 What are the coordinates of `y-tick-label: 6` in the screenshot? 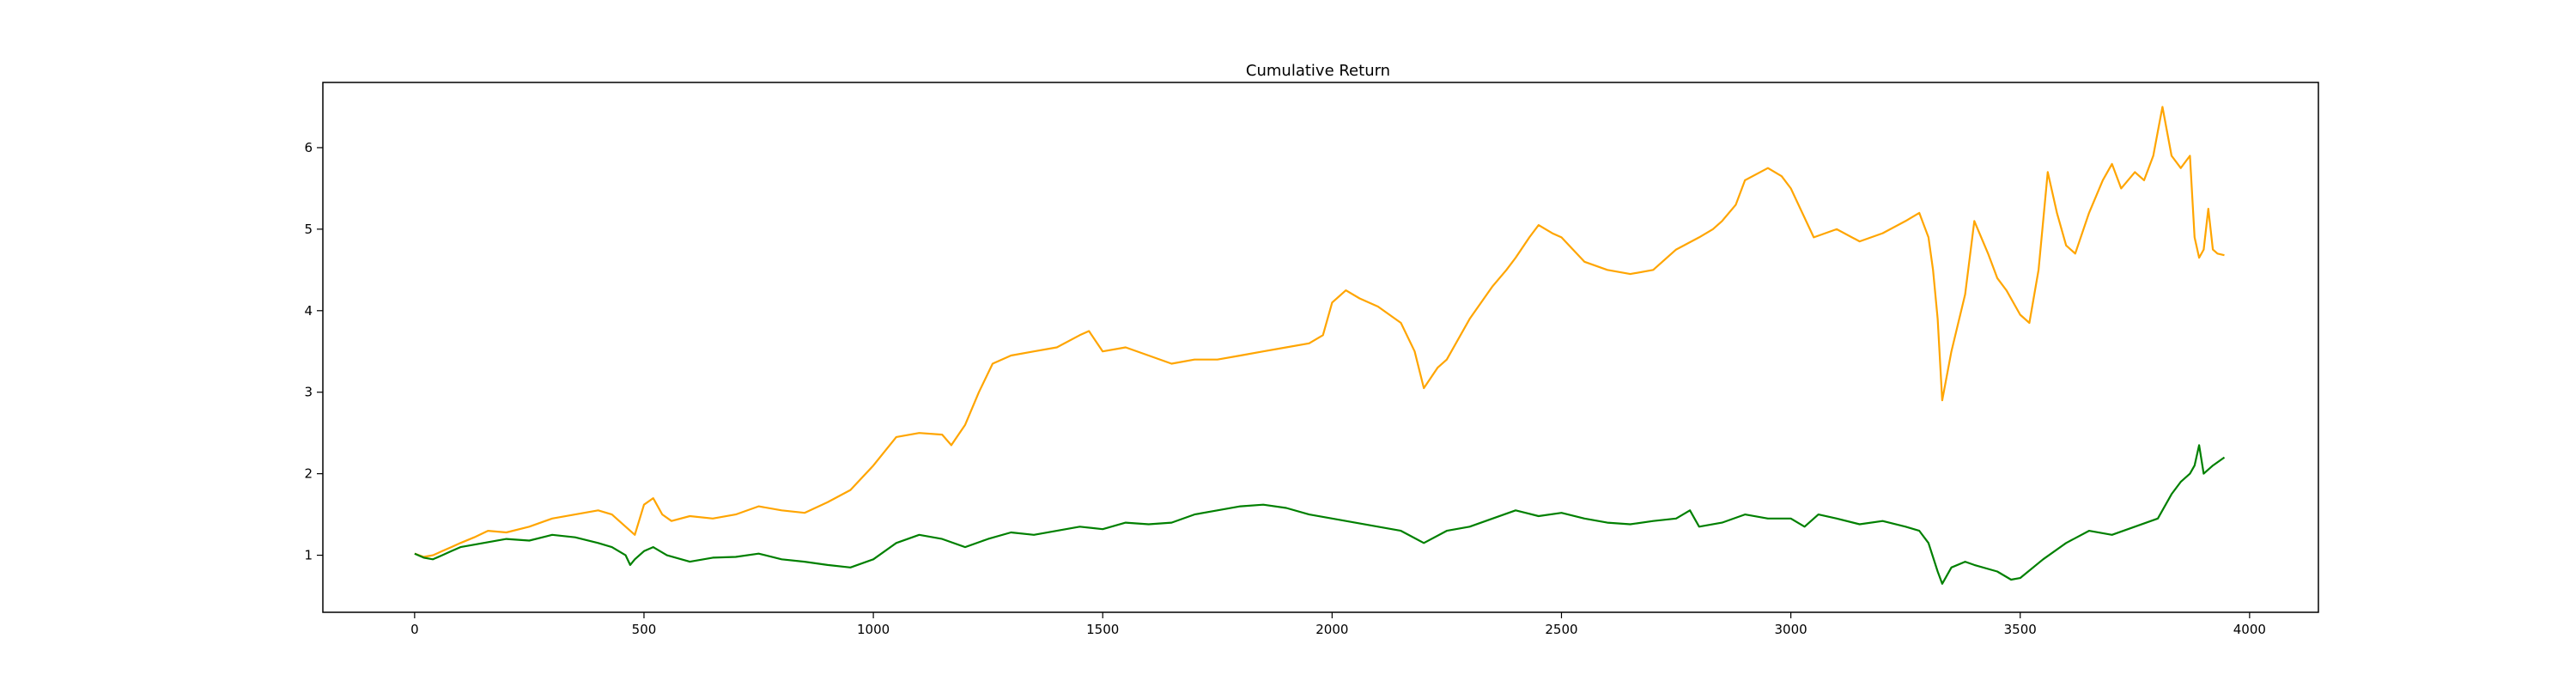 It's located at (308, 147).